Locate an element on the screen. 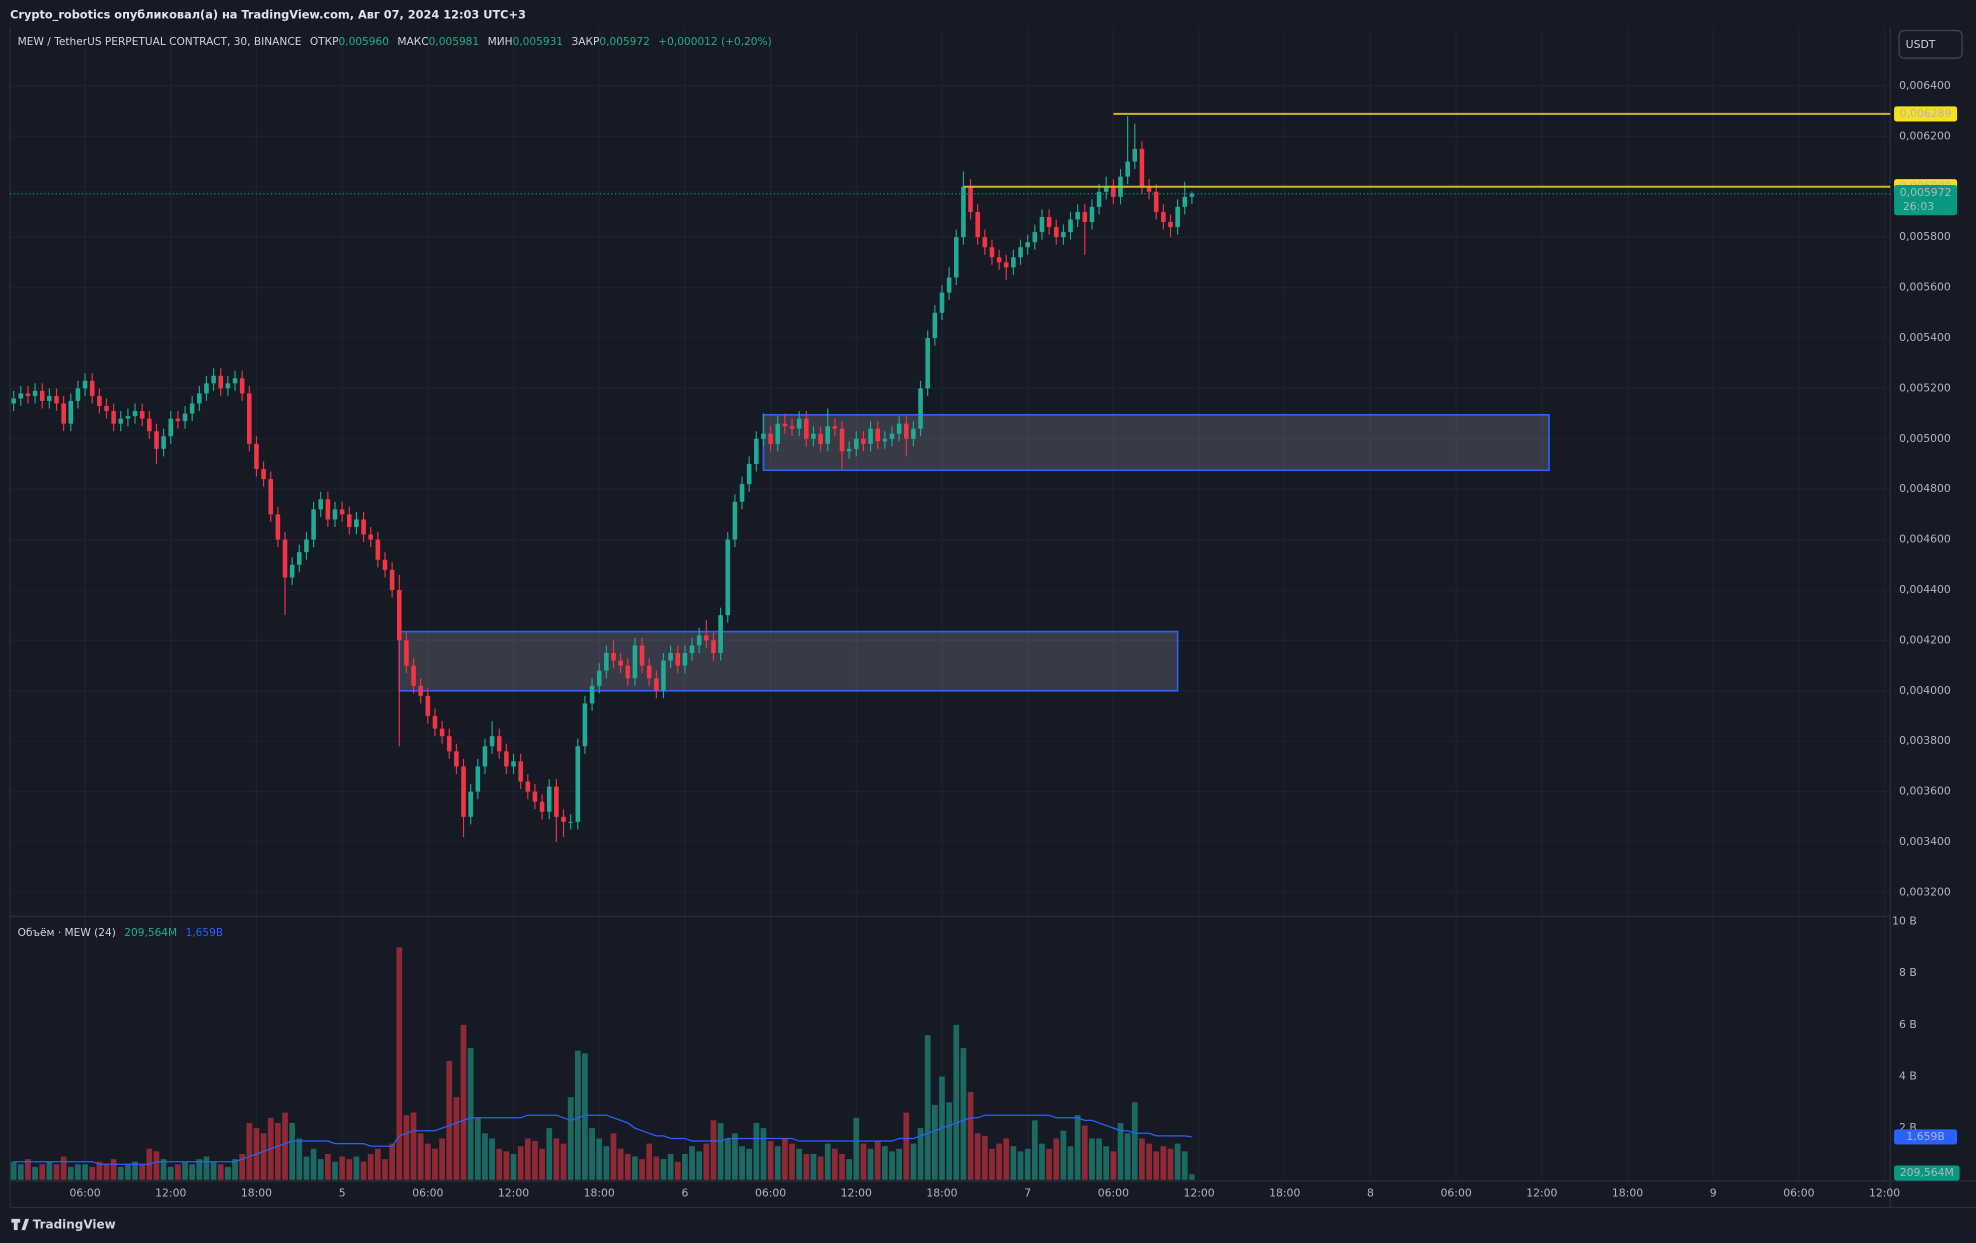  y-tick-label: 0,005000 is located at coordinates (1925, 438).